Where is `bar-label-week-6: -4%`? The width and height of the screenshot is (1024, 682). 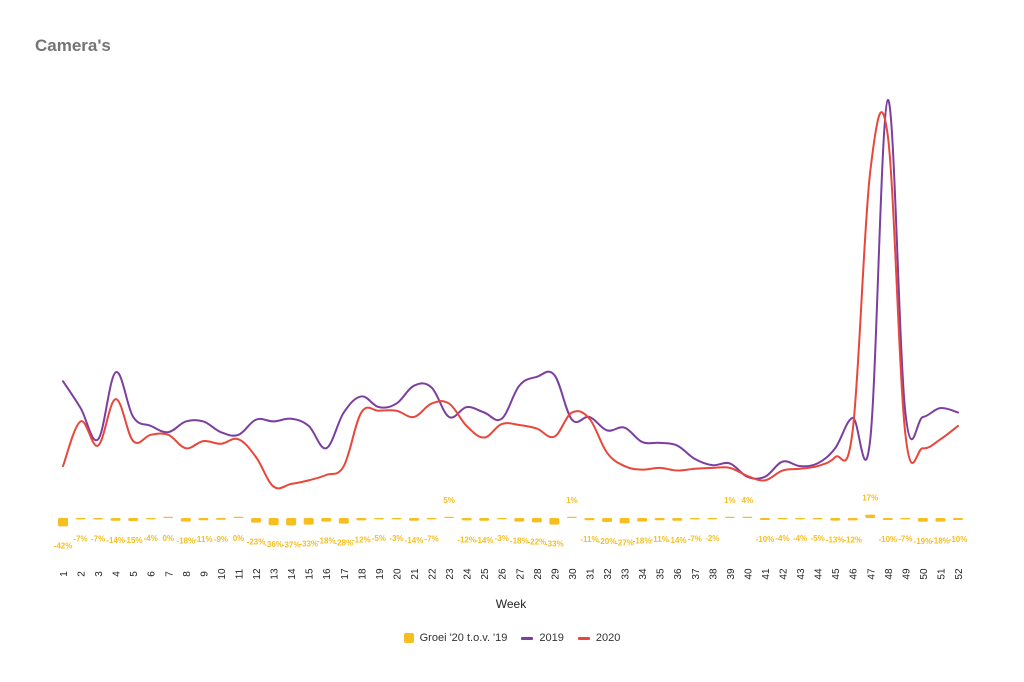
bar-label-week-6: -4% is located at coordinates (151, 538).